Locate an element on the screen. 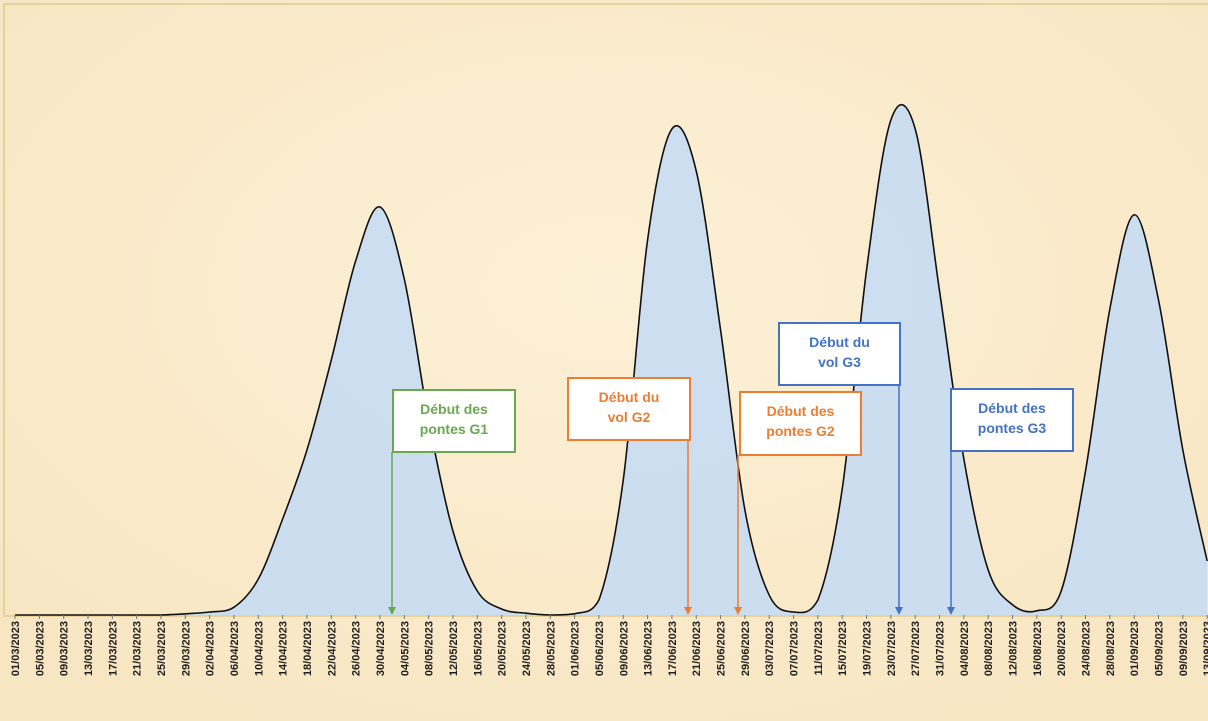 The image size is (1208, 721). x-tick-label: 12/05/2023 is located at coordinates (454, 648).